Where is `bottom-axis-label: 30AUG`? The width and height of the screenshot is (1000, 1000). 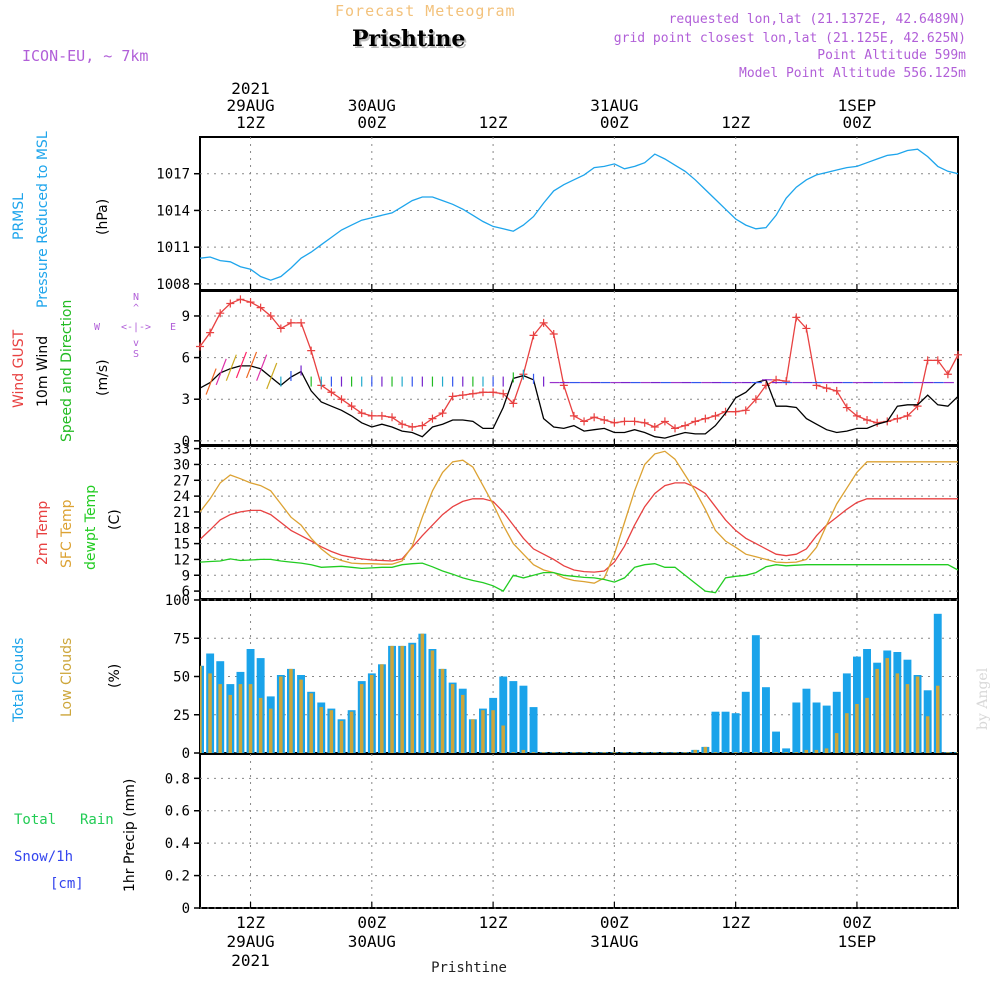
bottom-axis-label: 30AUG is located at coordinates (372, 941).